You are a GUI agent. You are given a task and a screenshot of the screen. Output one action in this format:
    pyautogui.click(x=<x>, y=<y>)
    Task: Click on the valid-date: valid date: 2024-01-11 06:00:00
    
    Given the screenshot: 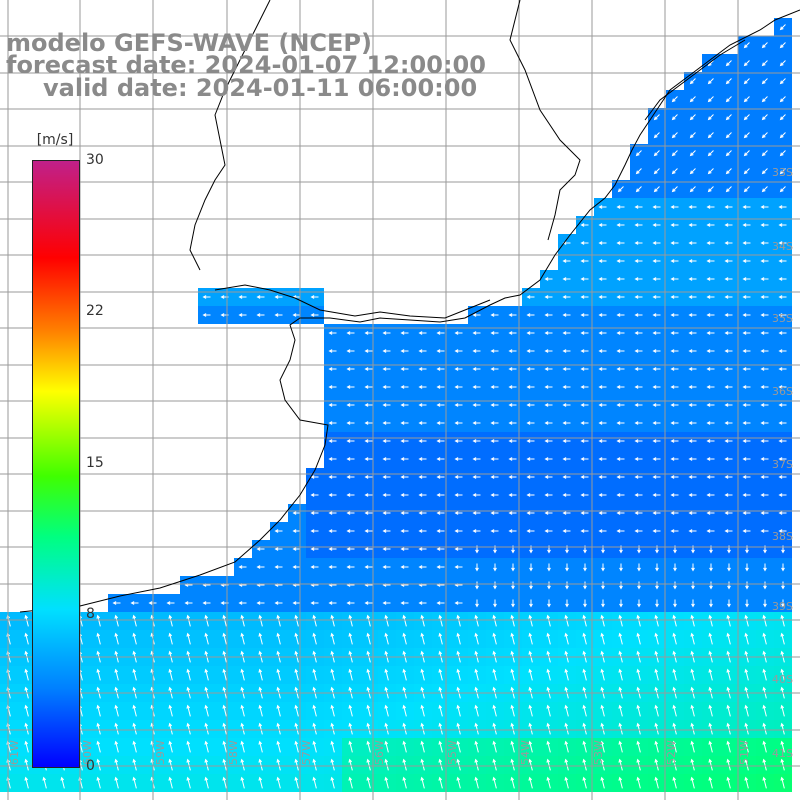 What is the action you would take?
    pyautogui.click(x=260, y=88)
    